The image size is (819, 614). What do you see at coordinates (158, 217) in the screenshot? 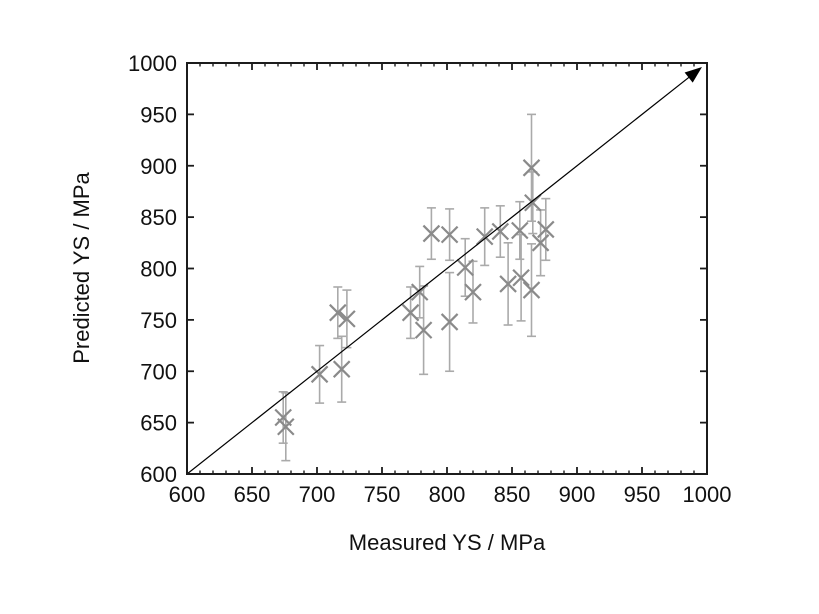
I see `y-tick-label: 850` at bounding box center [158, 217].